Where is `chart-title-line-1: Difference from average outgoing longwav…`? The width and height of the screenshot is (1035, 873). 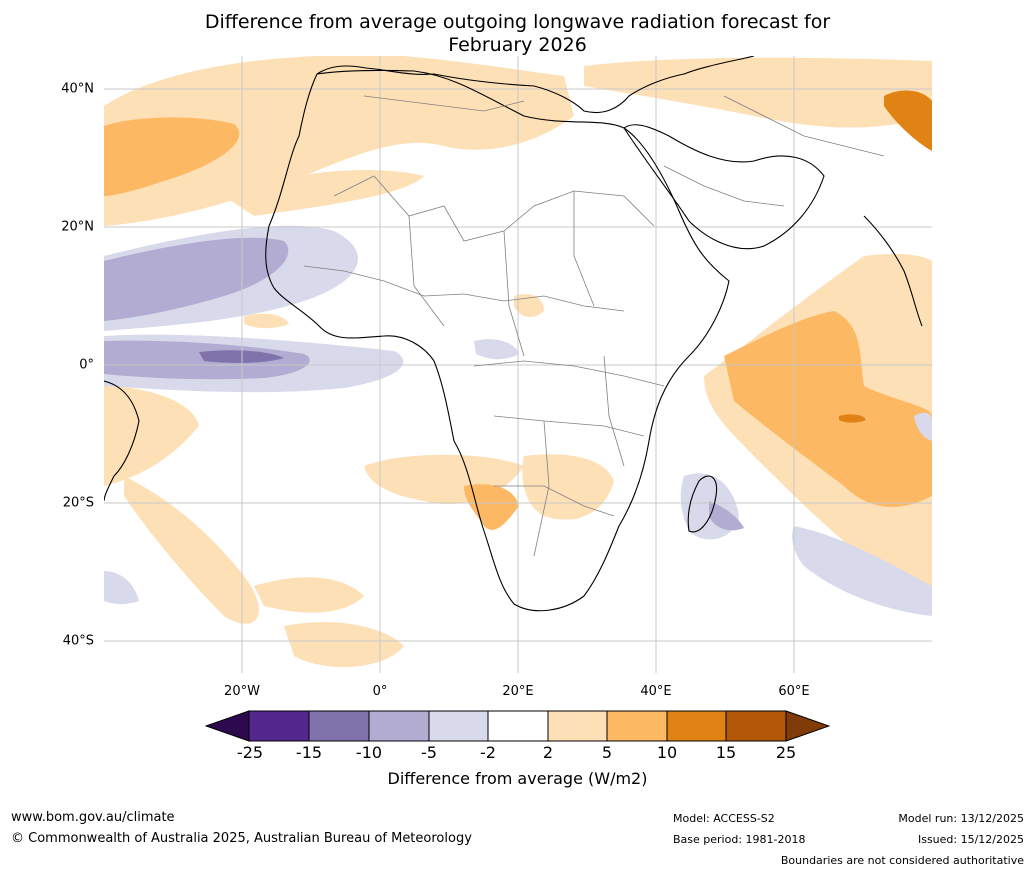
chart-title-line-1: Difference from average outgoing longwav… is located at coordinates (517, 22).